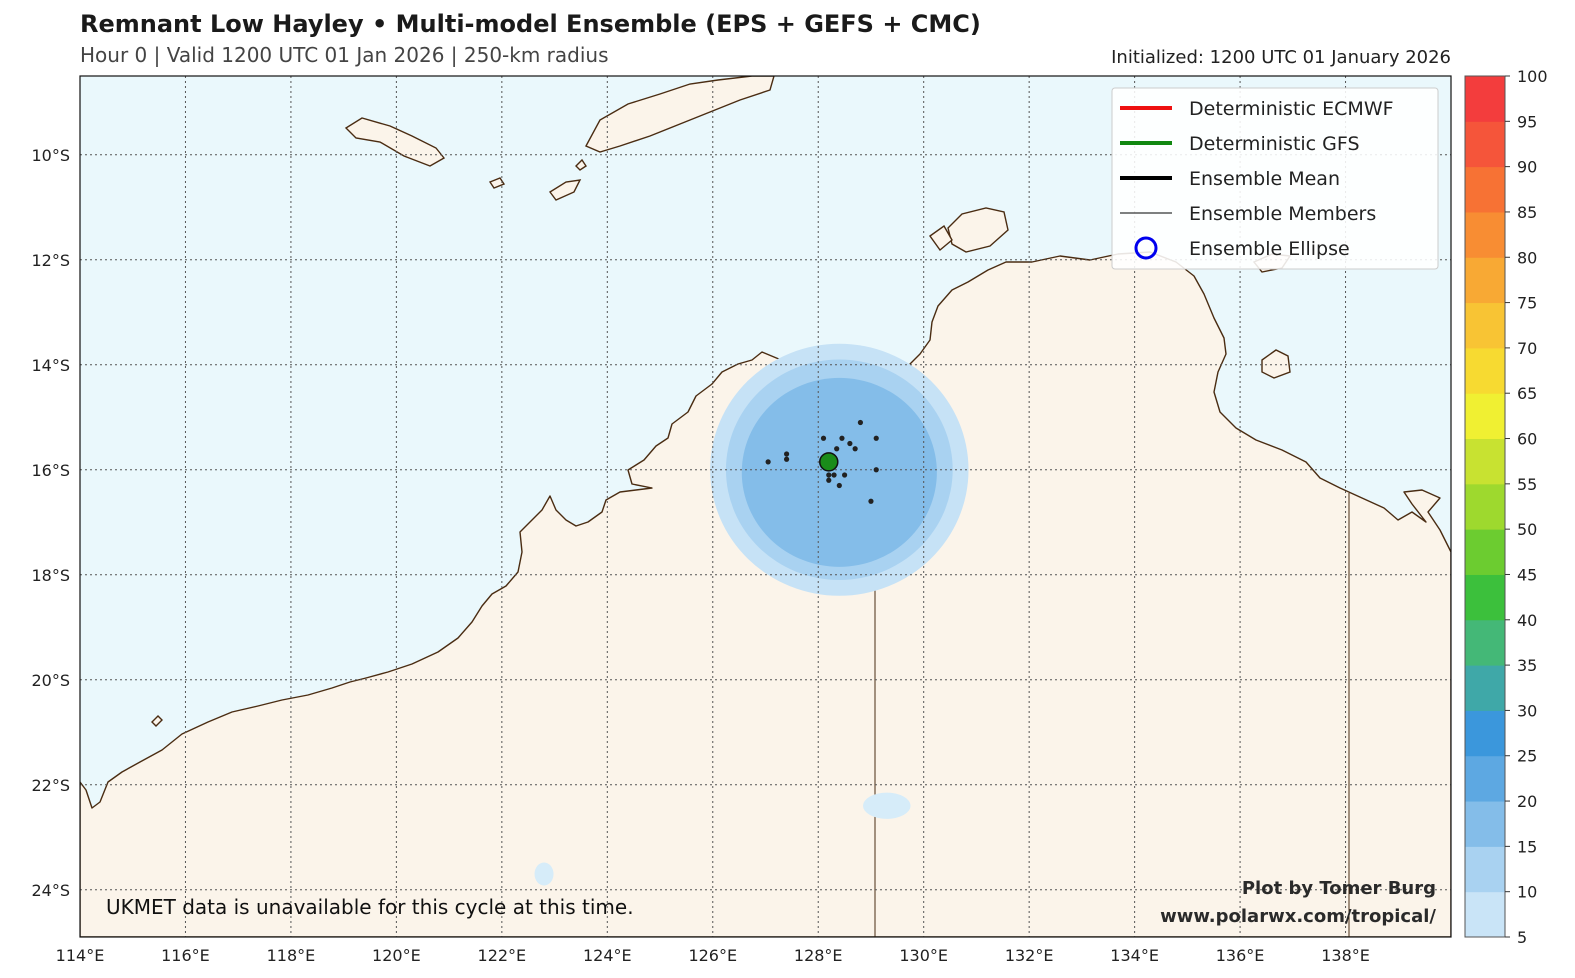 The width and height of the screenshot is (1575, 978). What do you see at coordinates (1527, 710) in the screenshot?
I see `colorbar-label: 30` at bounding box center [1527, 710].